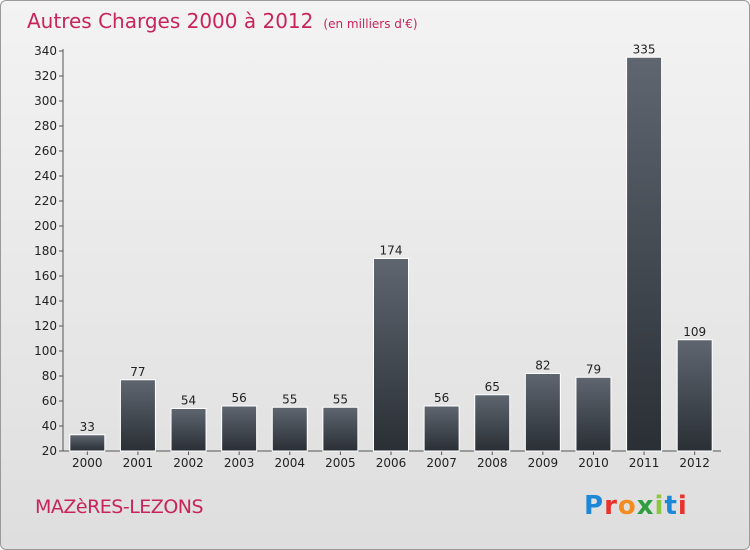 Image resolution: width=750 pixels, height=550 pixels. I want to click on y-tick-label: 340, so click(45, 51).